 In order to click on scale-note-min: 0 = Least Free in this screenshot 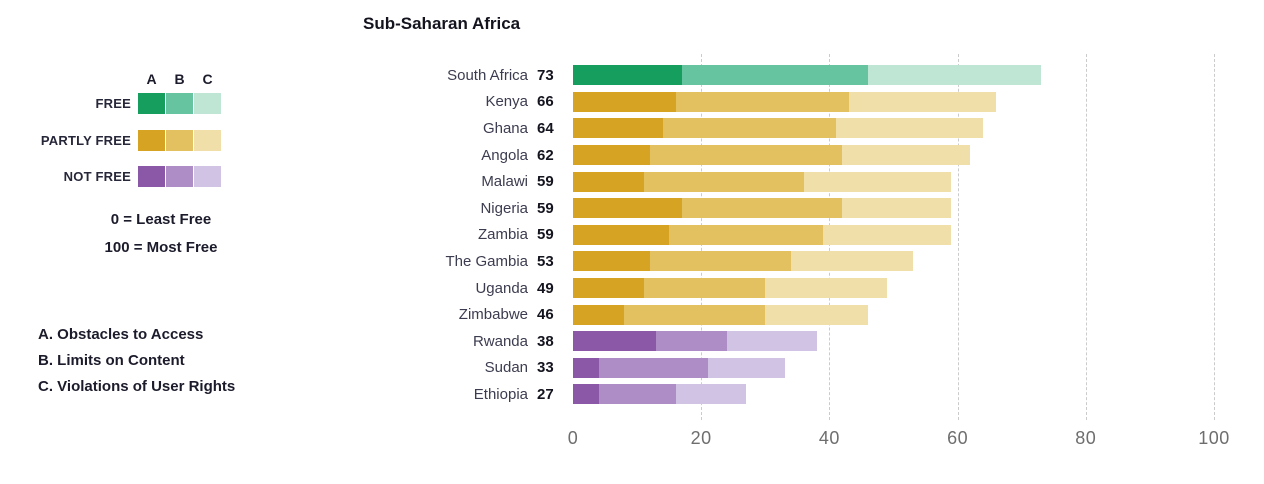, I will do `click(161, 219)`.